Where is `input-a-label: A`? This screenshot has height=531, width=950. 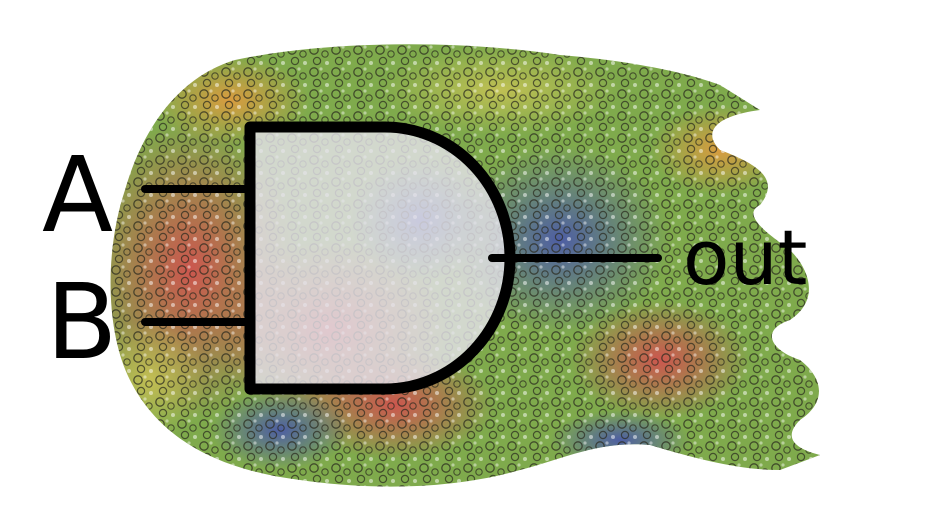
input-a-label: A is located at coordinates (78, 195).